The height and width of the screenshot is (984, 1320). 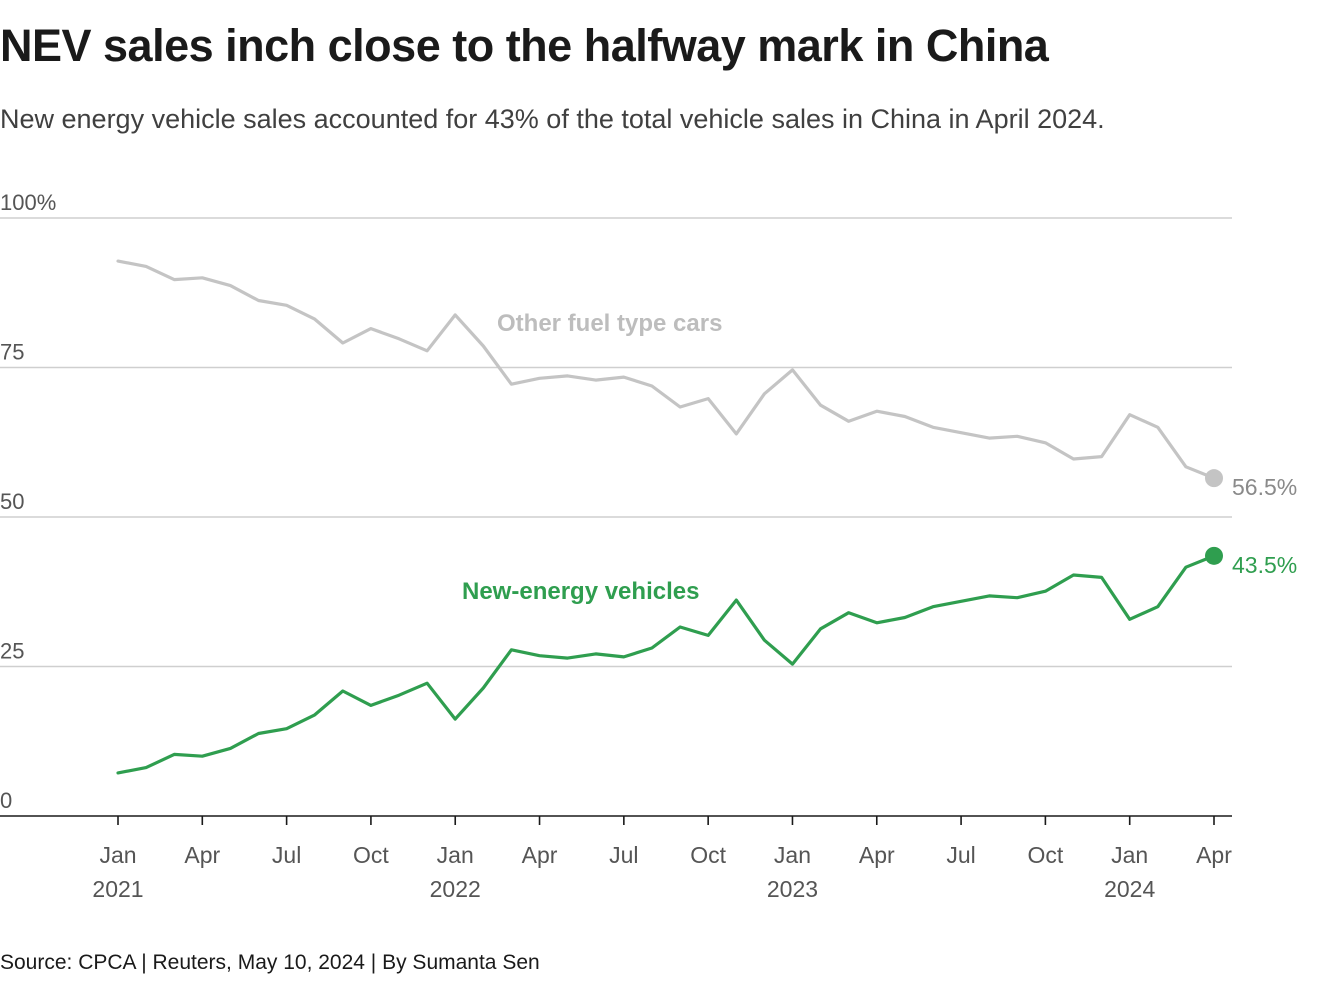 What do you see at coordinates (1129, 889) in the screenshot?
I see `x-tick-year-label: 2024` at bounding box center [1129, 889].